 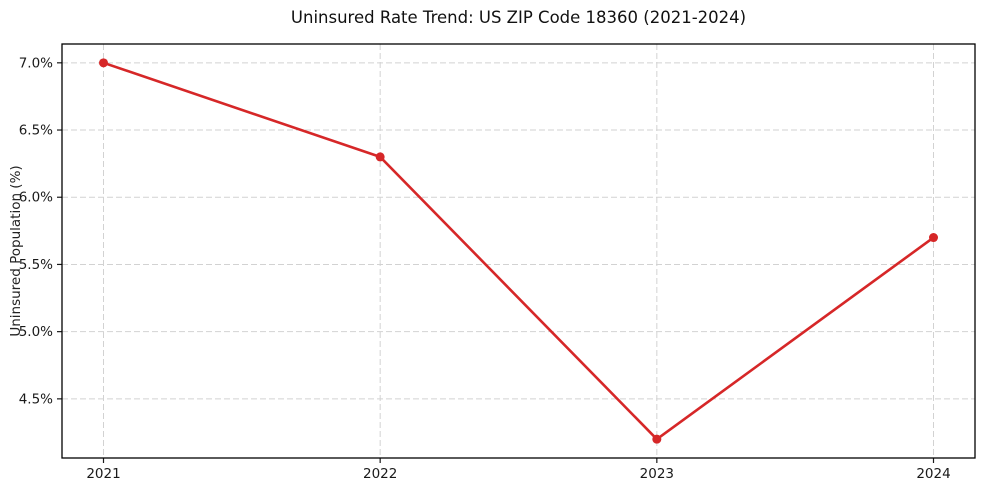 I want to click on x-tick-label: 2024, so click(x=933, y=474).